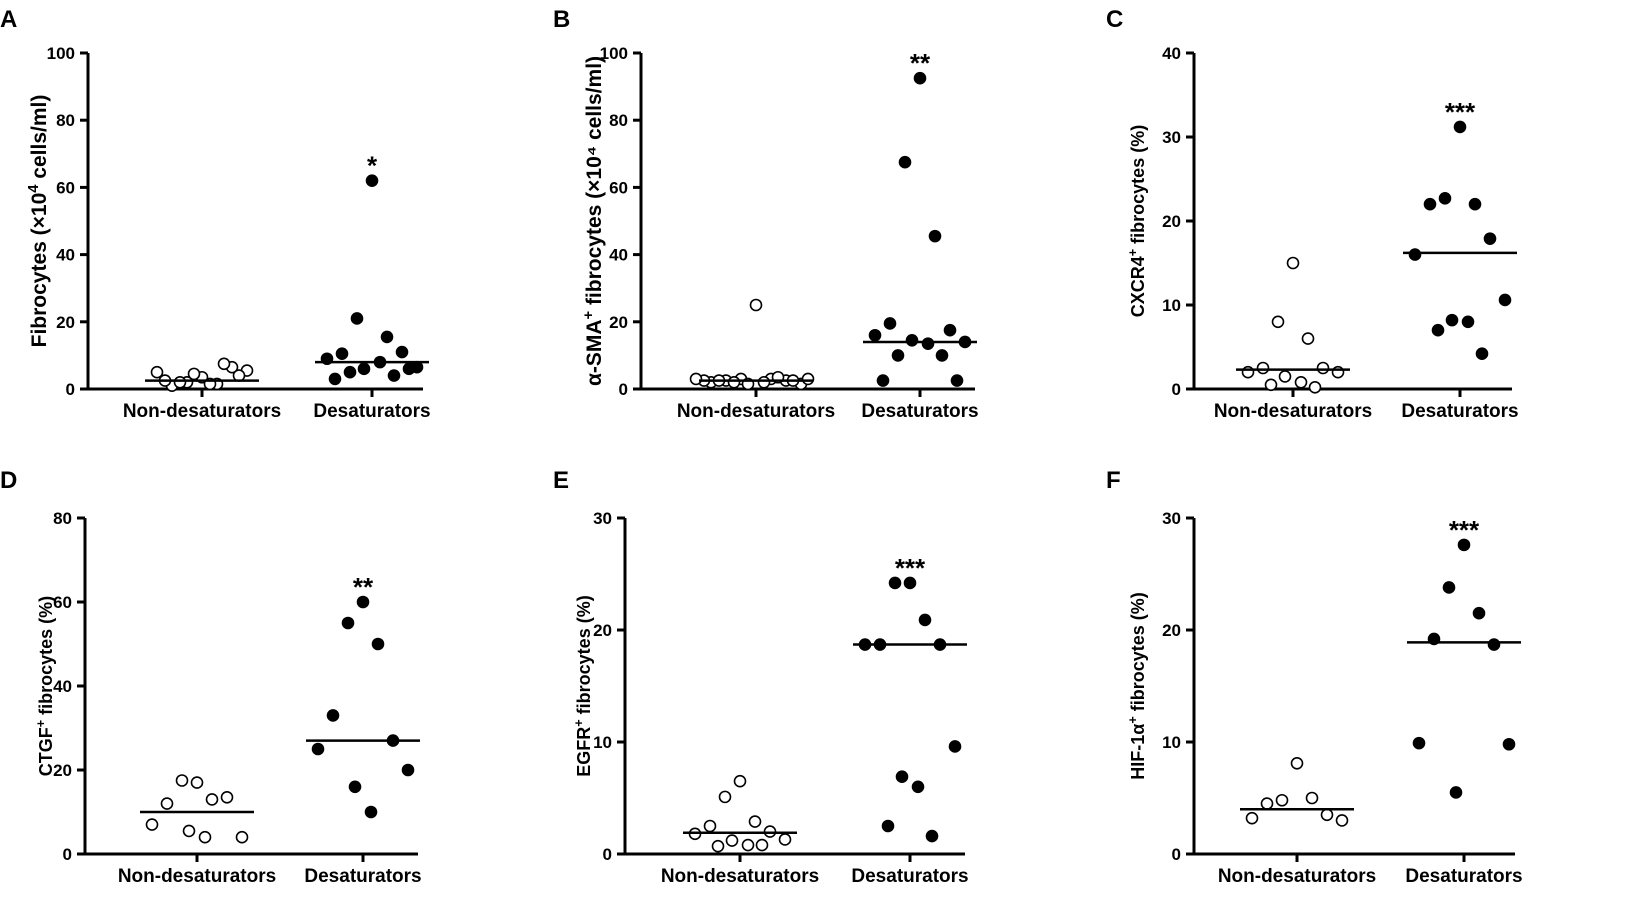 The width and height of the screenshot is (1634, 919). What do you see at coordinates (363, 587) in the screenshot?
I see `panel-d-significance: **` at bounding box center [363, 587].